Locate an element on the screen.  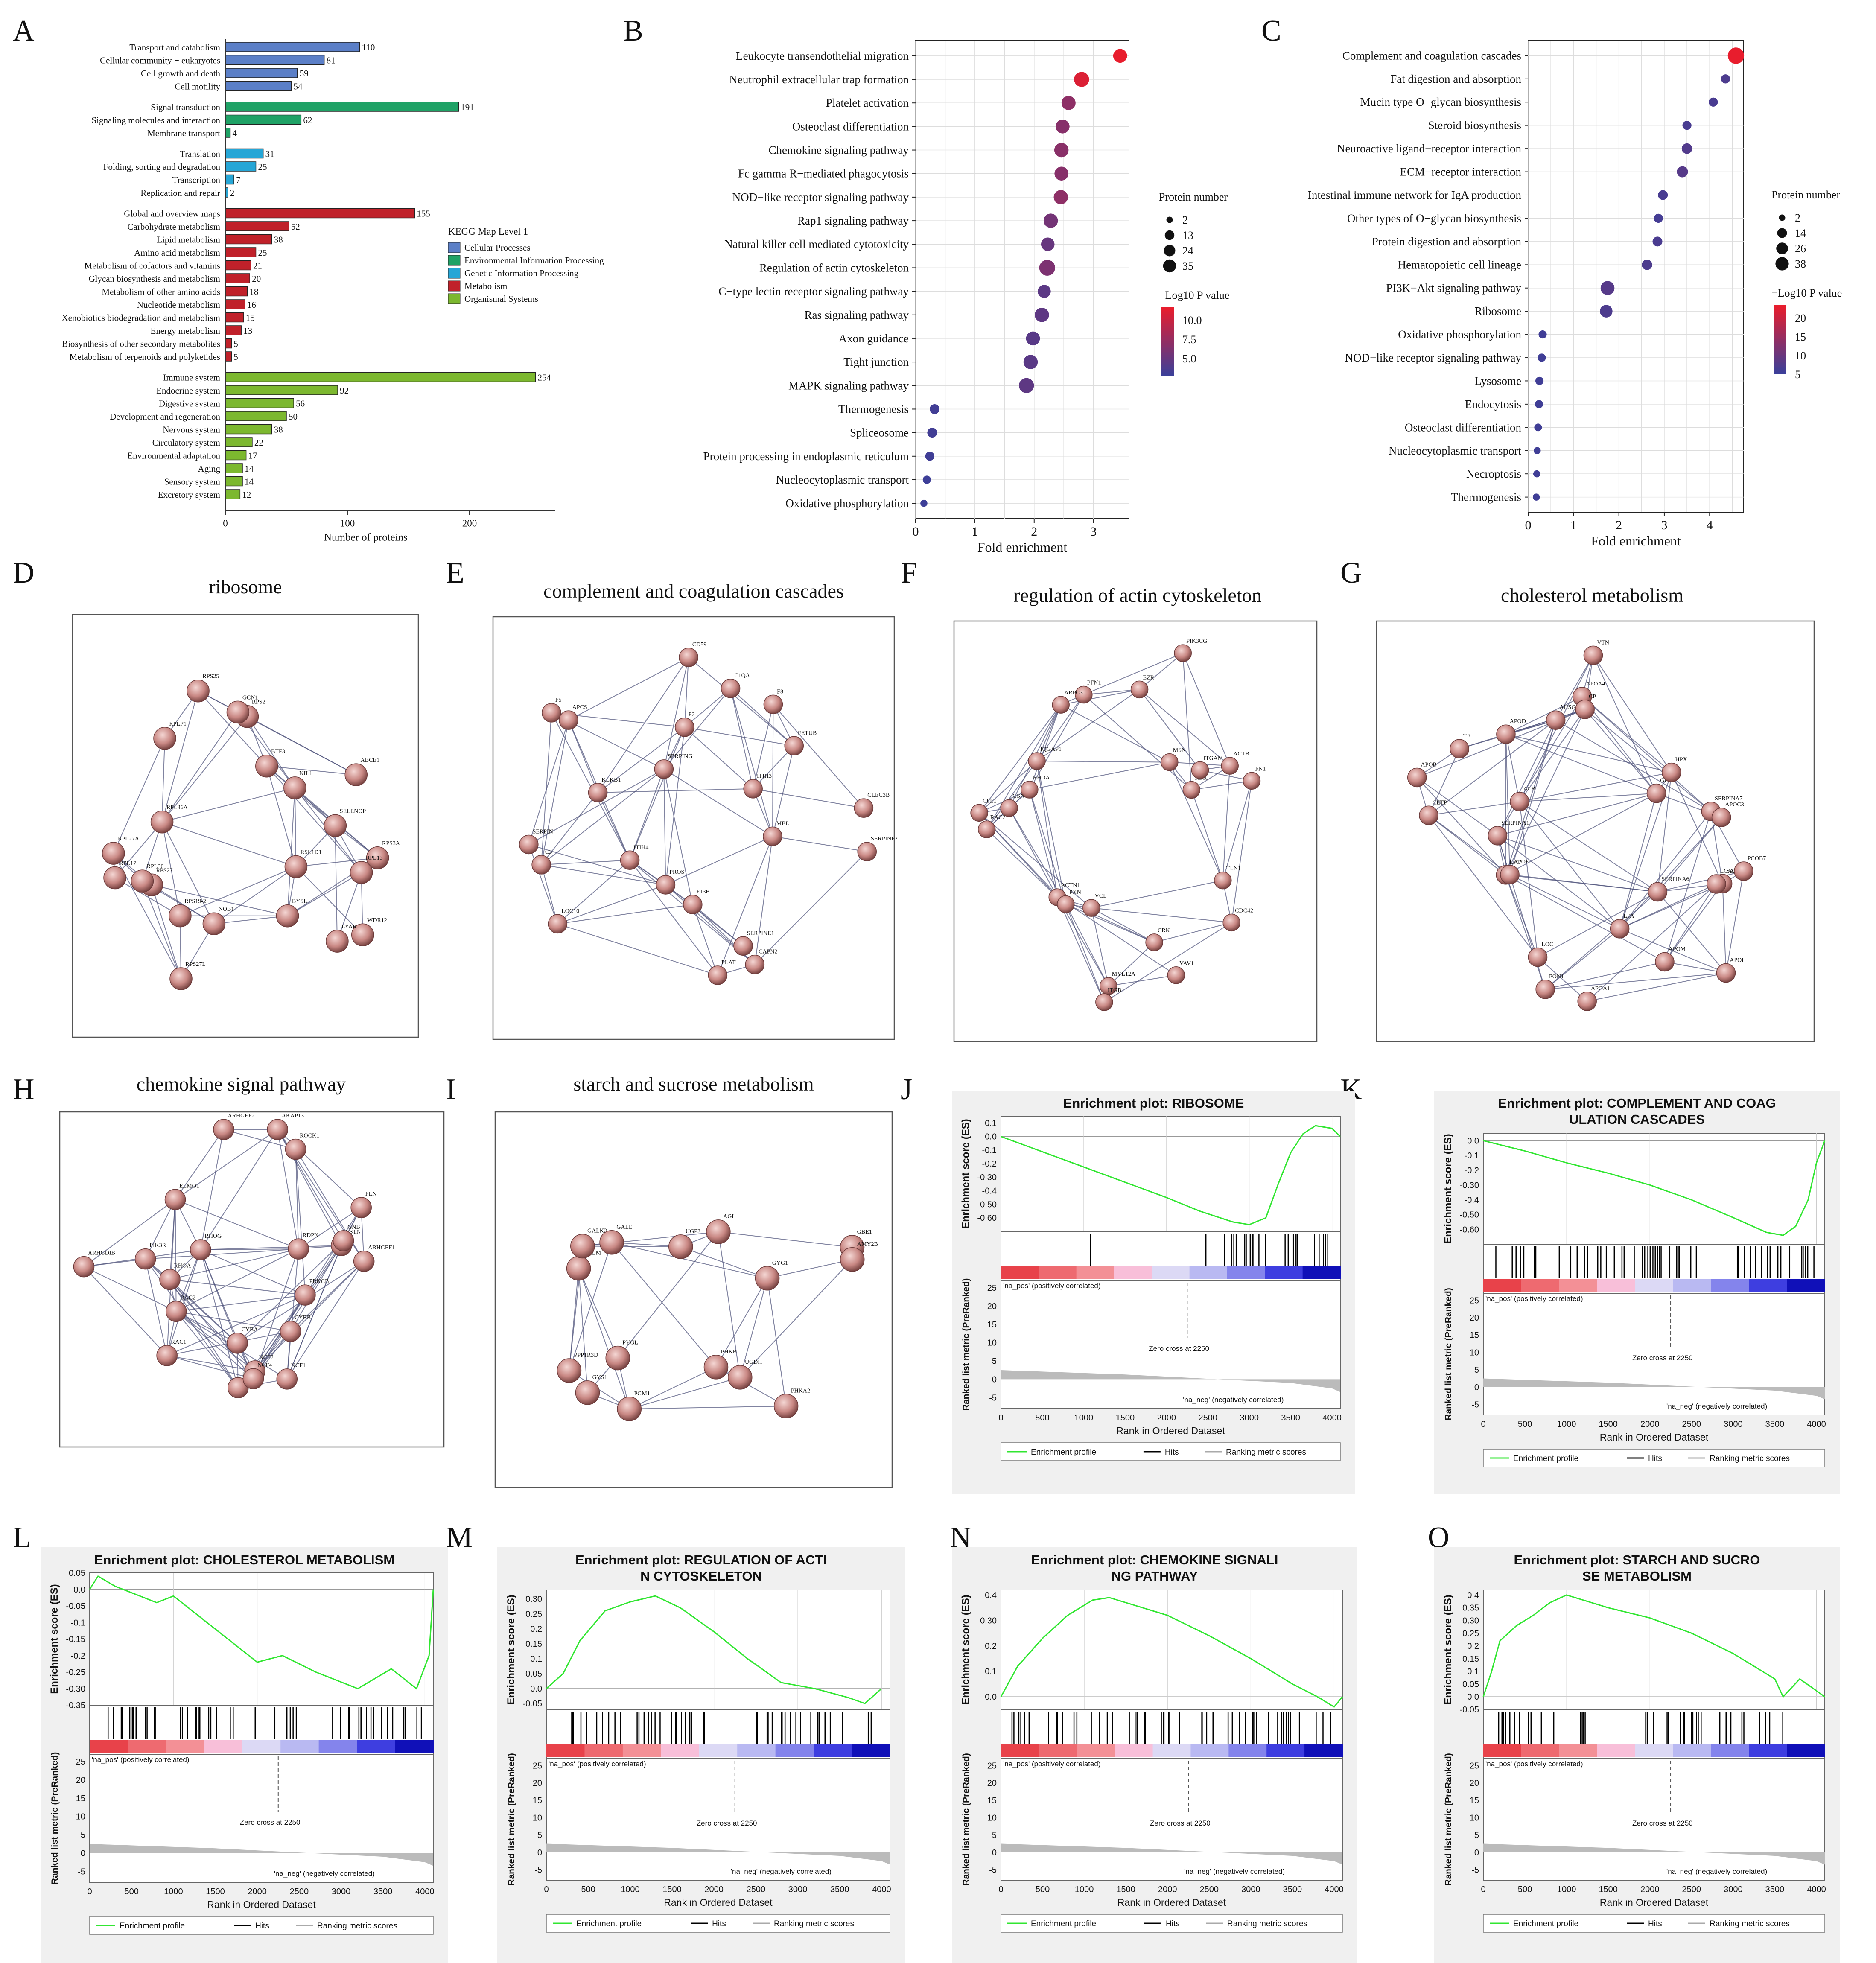
node-label: RPL17 is located at coordinates (127, 863).